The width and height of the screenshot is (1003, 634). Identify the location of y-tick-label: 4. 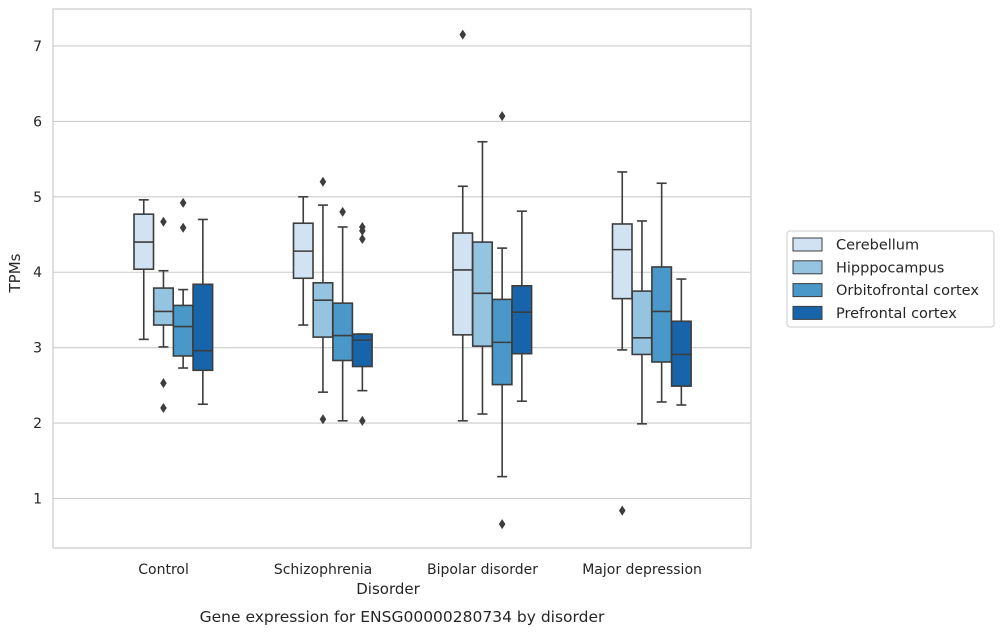
(37, 273).